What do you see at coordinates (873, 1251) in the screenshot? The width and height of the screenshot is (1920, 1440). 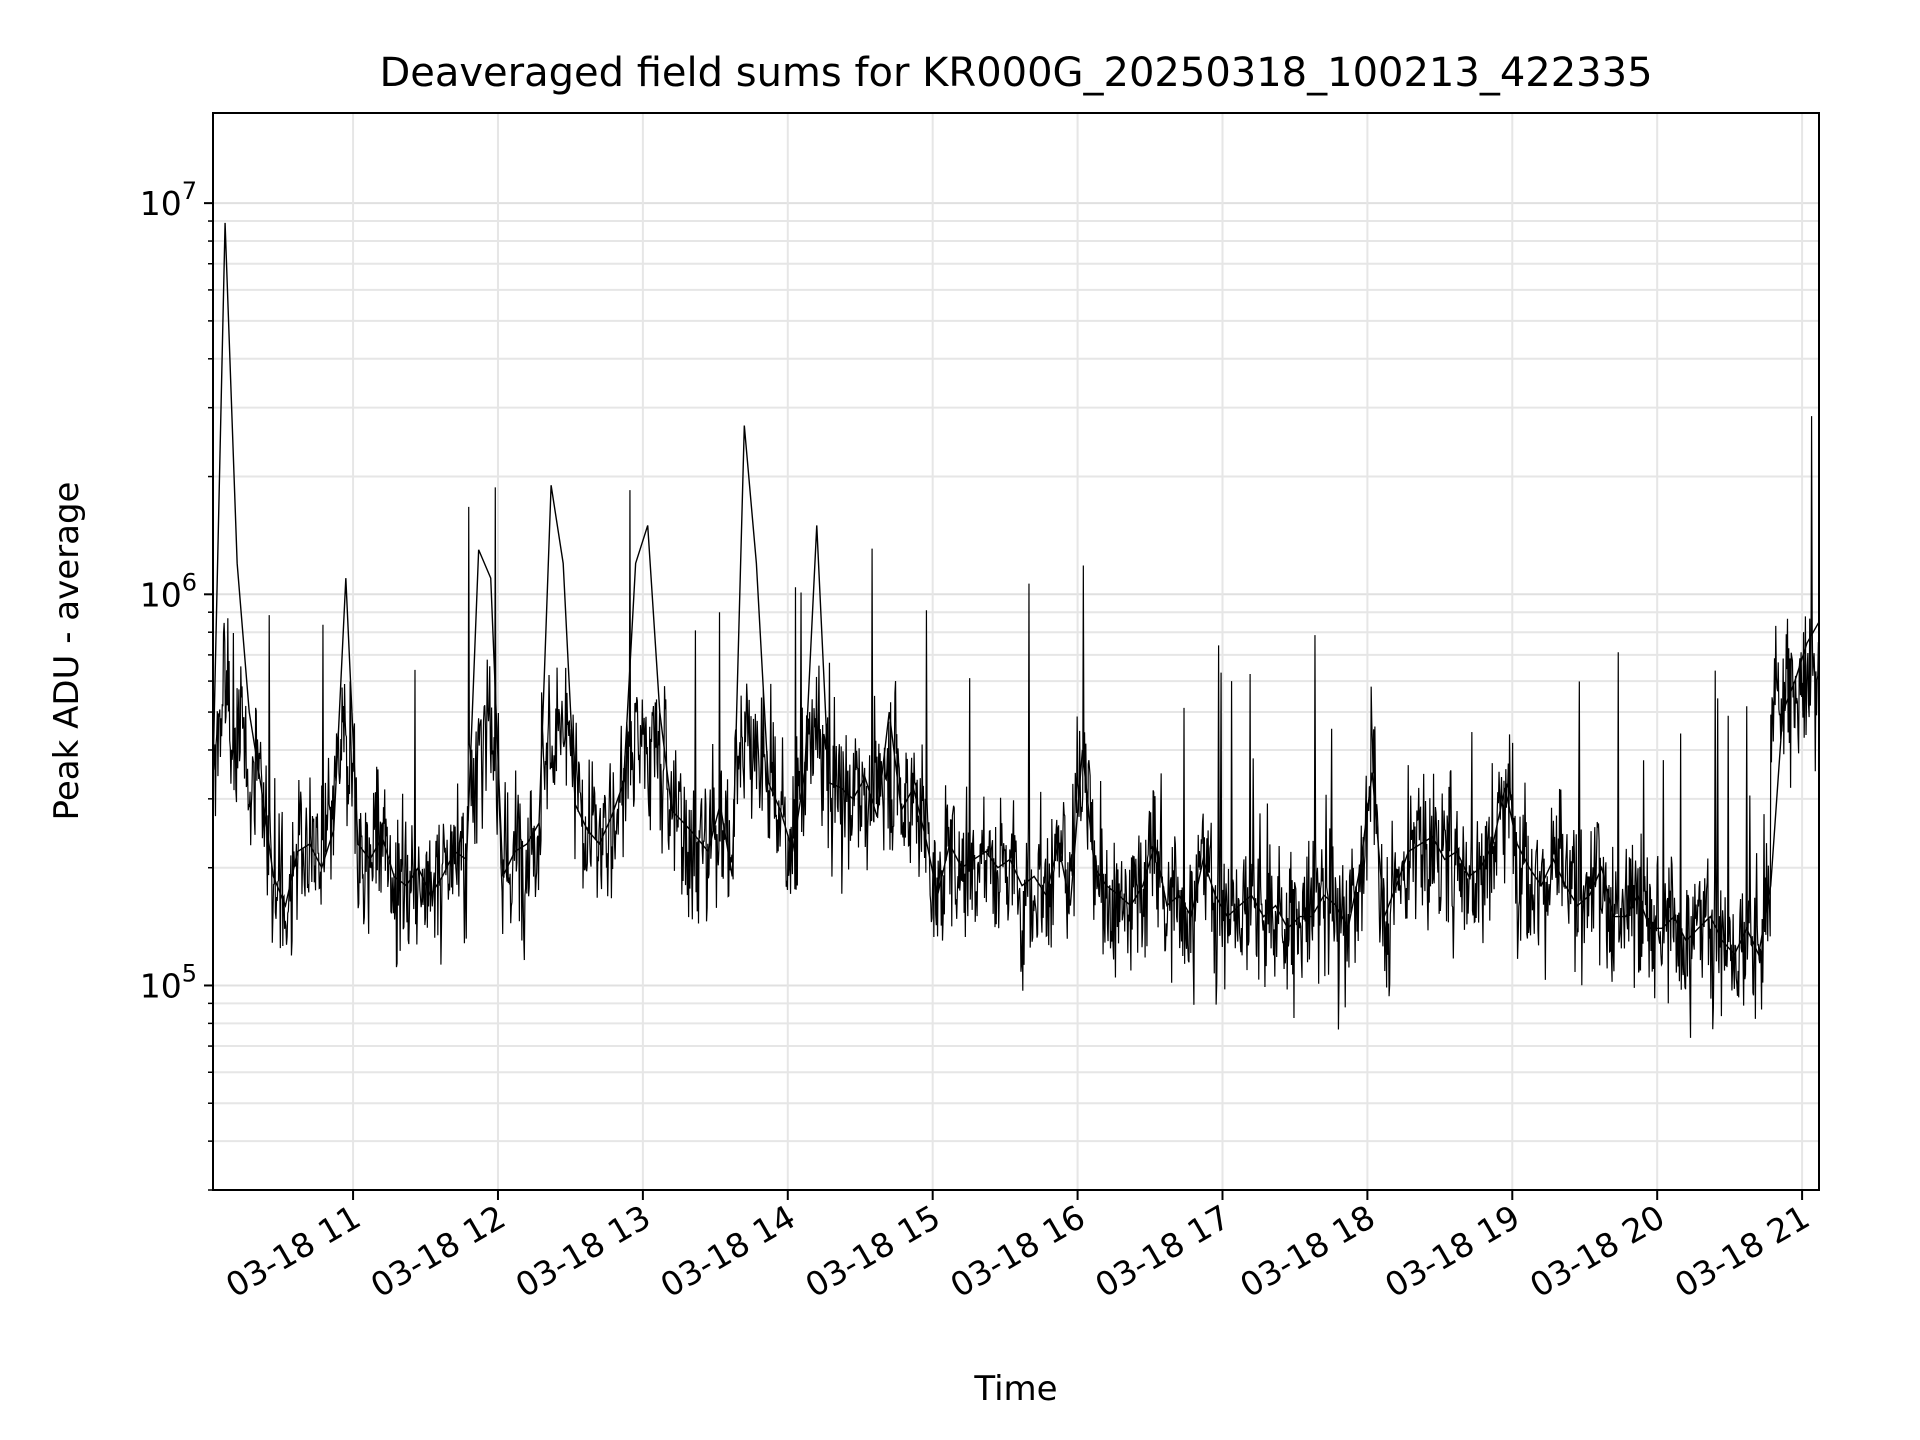 I see `x-tick-label: 03-18 15` at bounding box center [873, 1251].